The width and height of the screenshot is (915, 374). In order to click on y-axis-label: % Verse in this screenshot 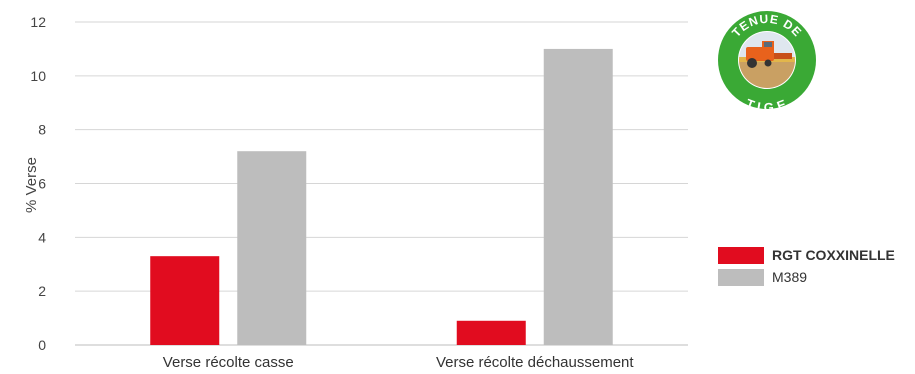, I will do `click(31, 185)`.